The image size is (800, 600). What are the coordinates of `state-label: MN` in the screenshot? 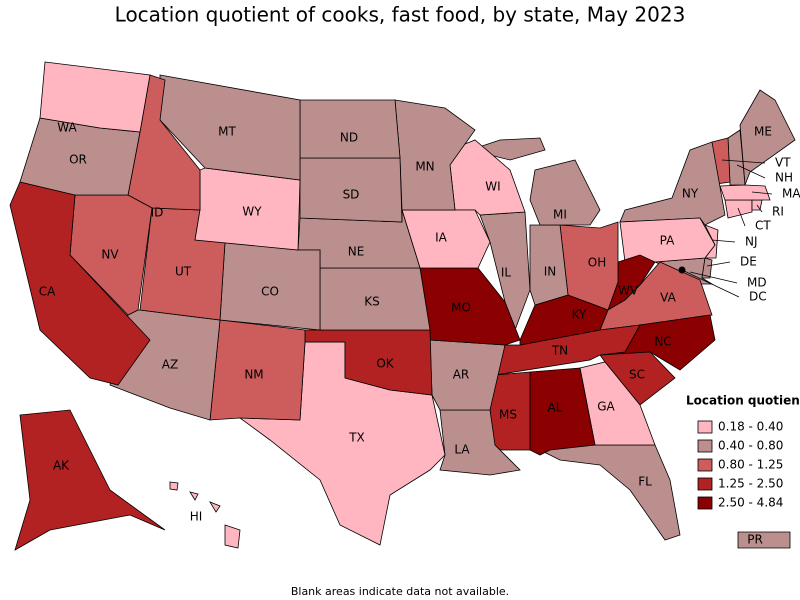 It's located at (424, 167).